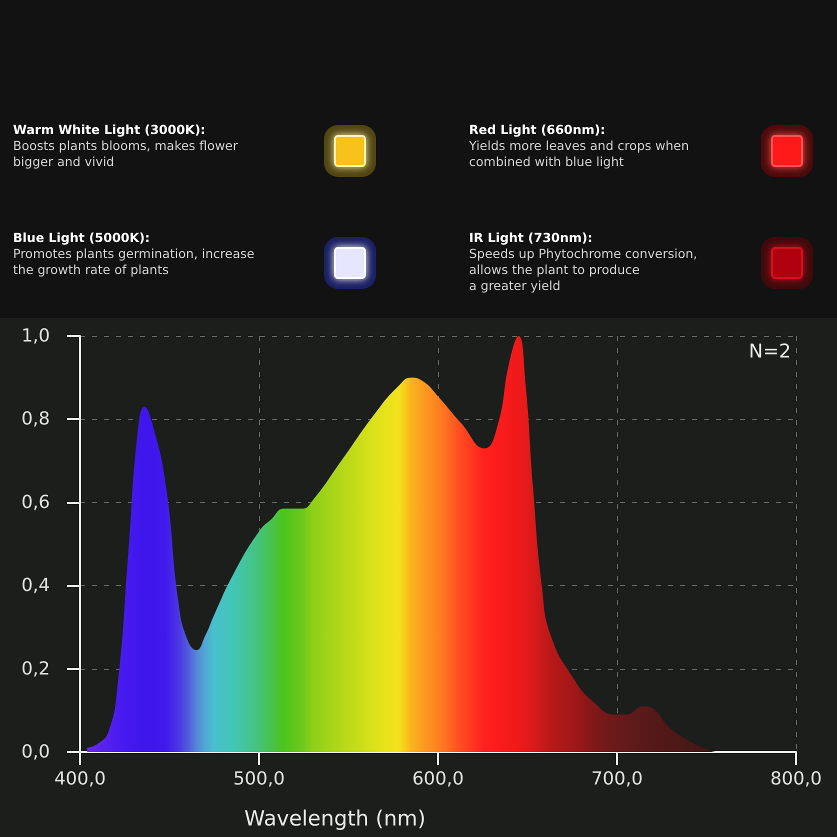 This screenshot has height=837, width=837. What do you see at coordinates (80, 779) in the screenshot?
I see `x-tick-label: 400,0` at bounding box center [80, 779].